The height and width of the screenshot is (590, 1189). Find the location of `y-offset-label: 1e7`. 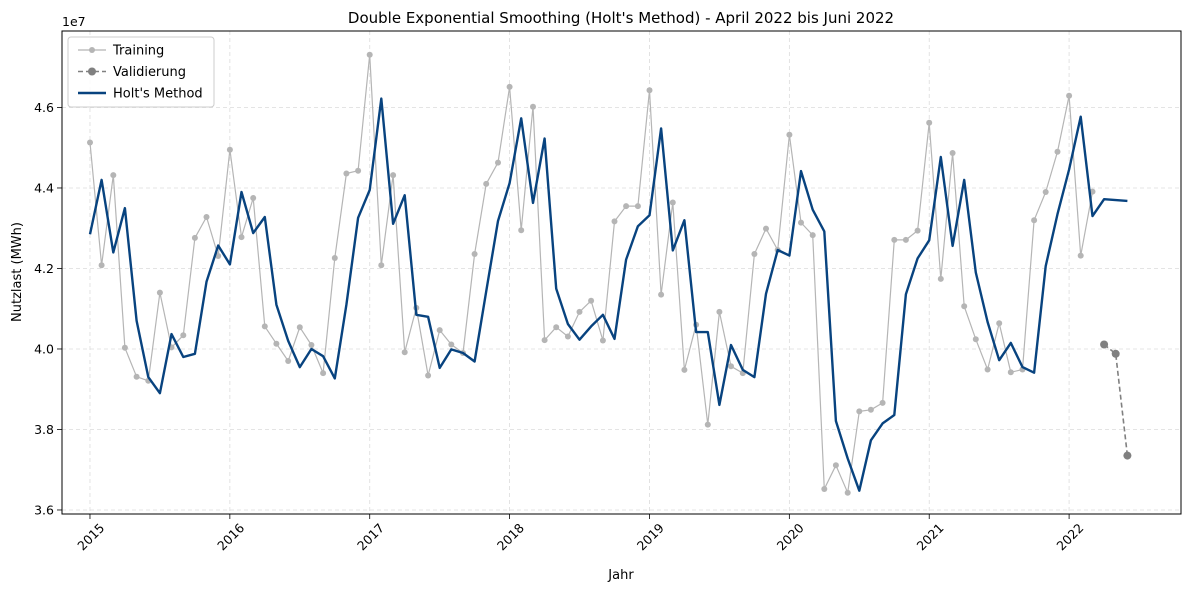

y-offset-label: 1e7 is located at coordinates (74, 21).